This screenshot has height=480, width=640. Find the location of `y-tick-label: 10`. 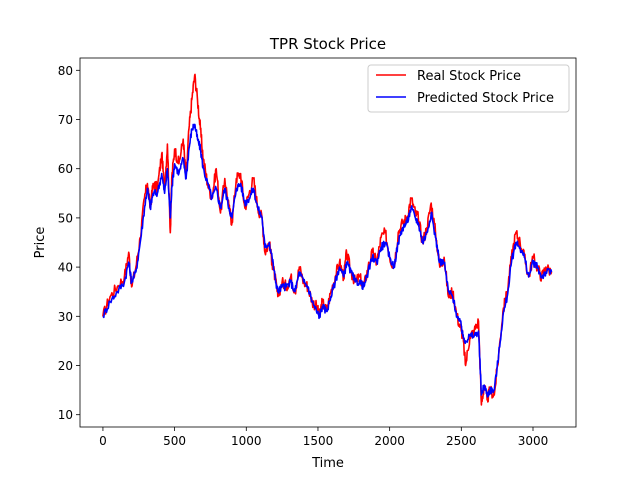

y-tick-label: 10 is located at coordinates (65, 415).